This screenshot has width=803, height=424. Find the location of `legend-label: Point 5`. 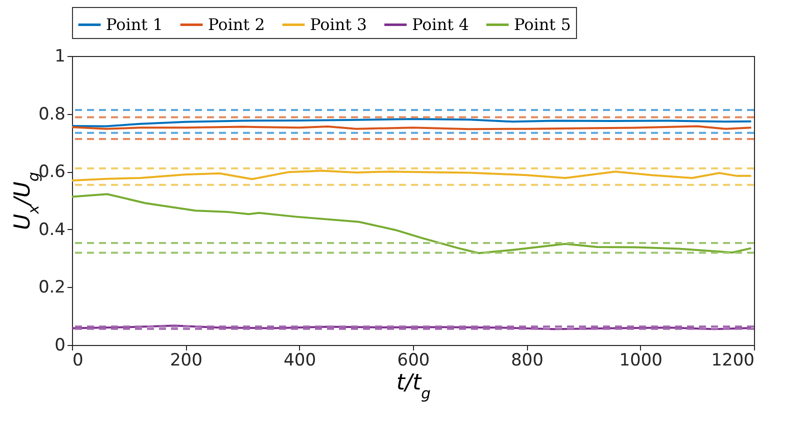

legend-label: Point 5 is located at coordinates (542, 24).